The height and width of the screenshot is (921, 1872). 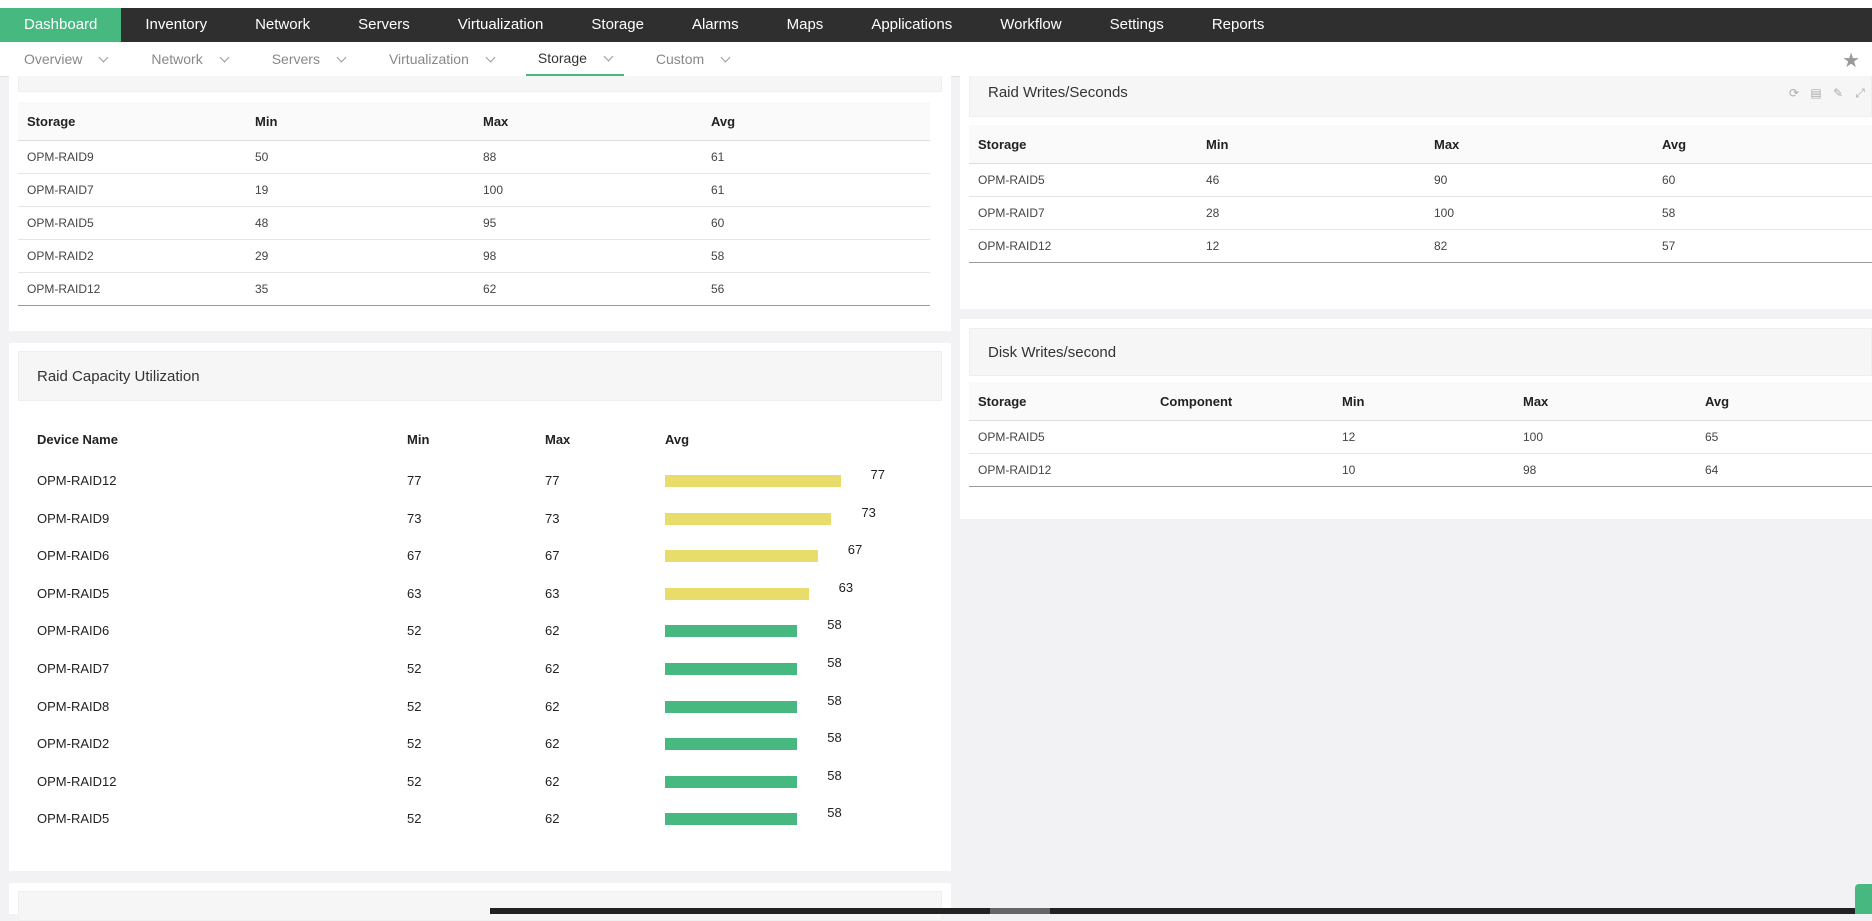 I want to click on column-header: Device Name, so click(x=77, y=439).